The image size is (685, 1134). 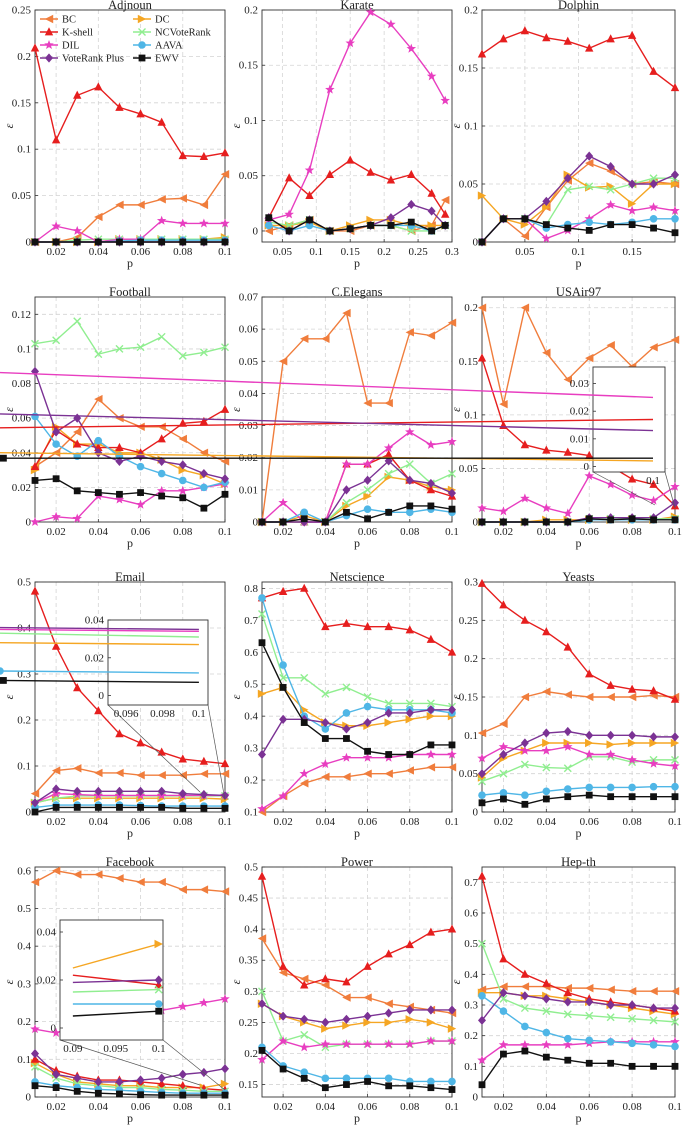 What do you see at coordinates (21, 315) in the screenshot?
I see `y-tick-label: 0.12` at bounding box center [21, 315].